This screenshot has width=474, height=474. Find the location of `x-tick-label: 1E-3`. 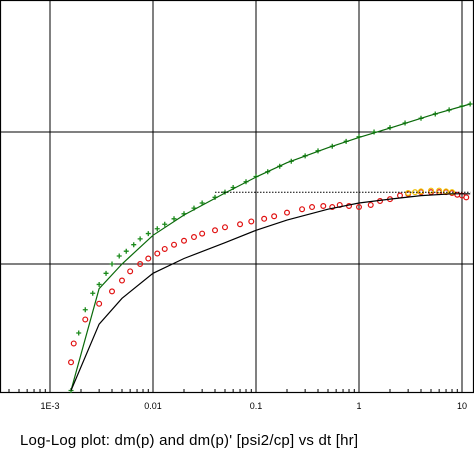

x-tick-label: 1E-3 is located at coordinates (49, 406).